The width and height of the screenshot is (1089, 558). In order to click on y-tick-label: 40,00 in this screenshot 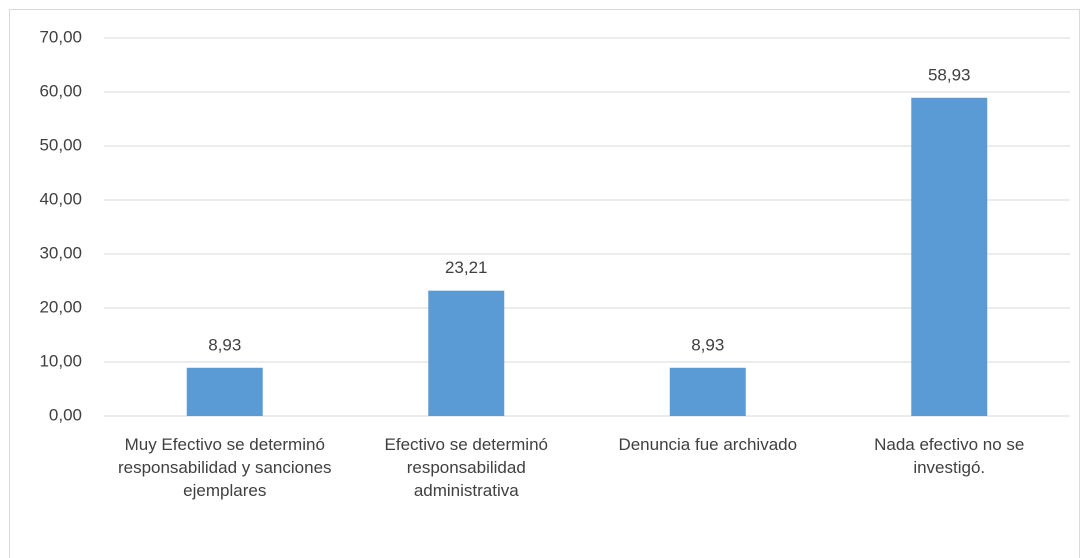, I will do `click(60, 198)`.